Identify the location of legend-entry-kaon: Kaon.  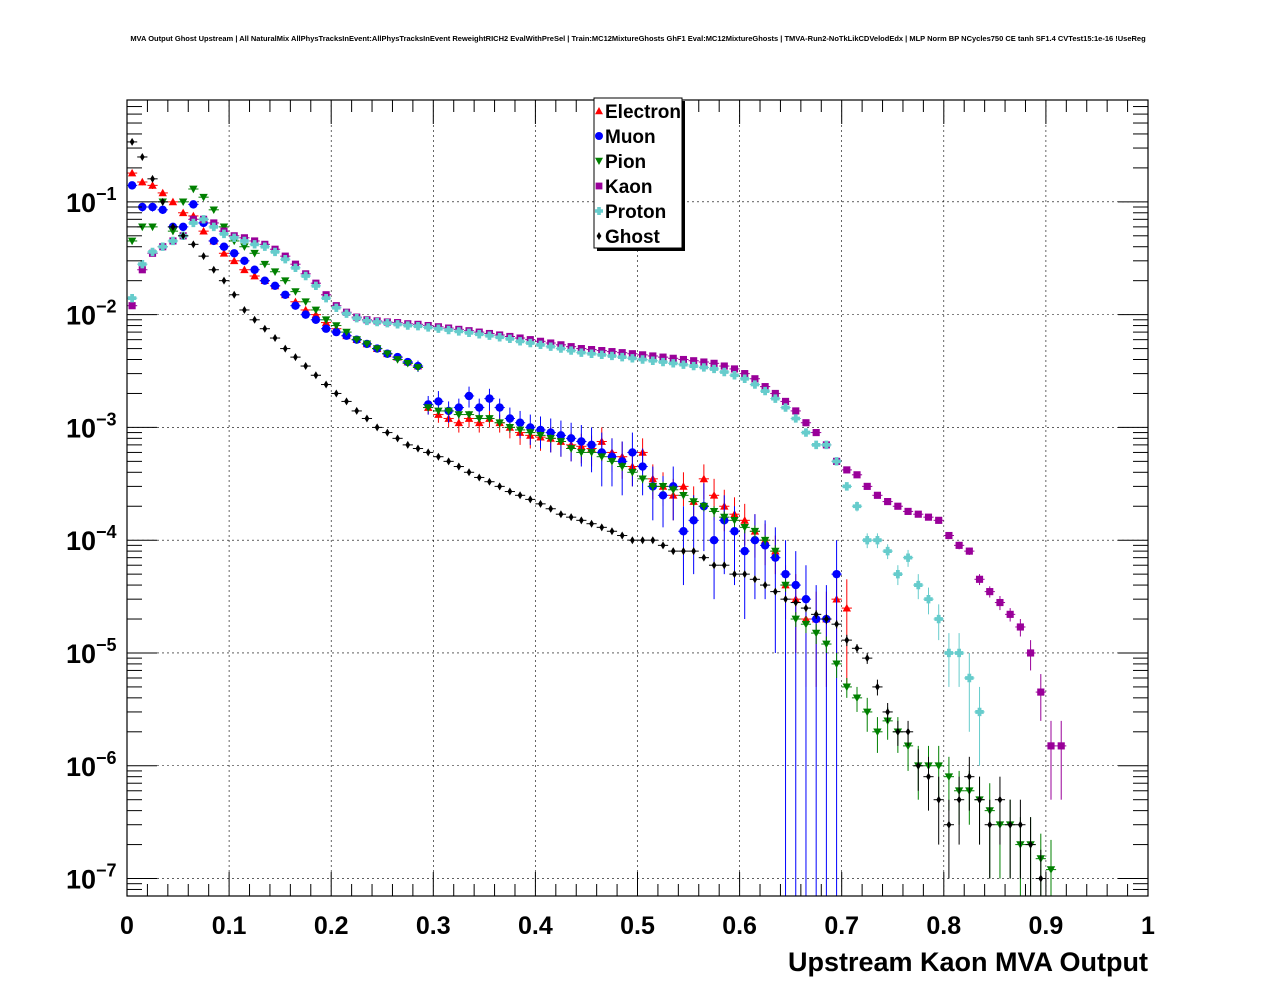
(624, 187).